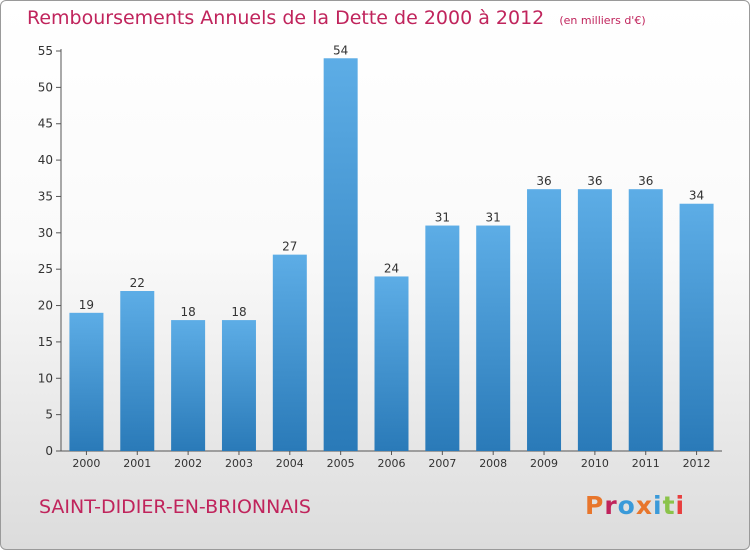 This screenshot has height=550, width=750. What do you see at coordinates (290, 463) in the screenshot?
I see `x-tick-label: 2004` at bounding box center [290, 463].